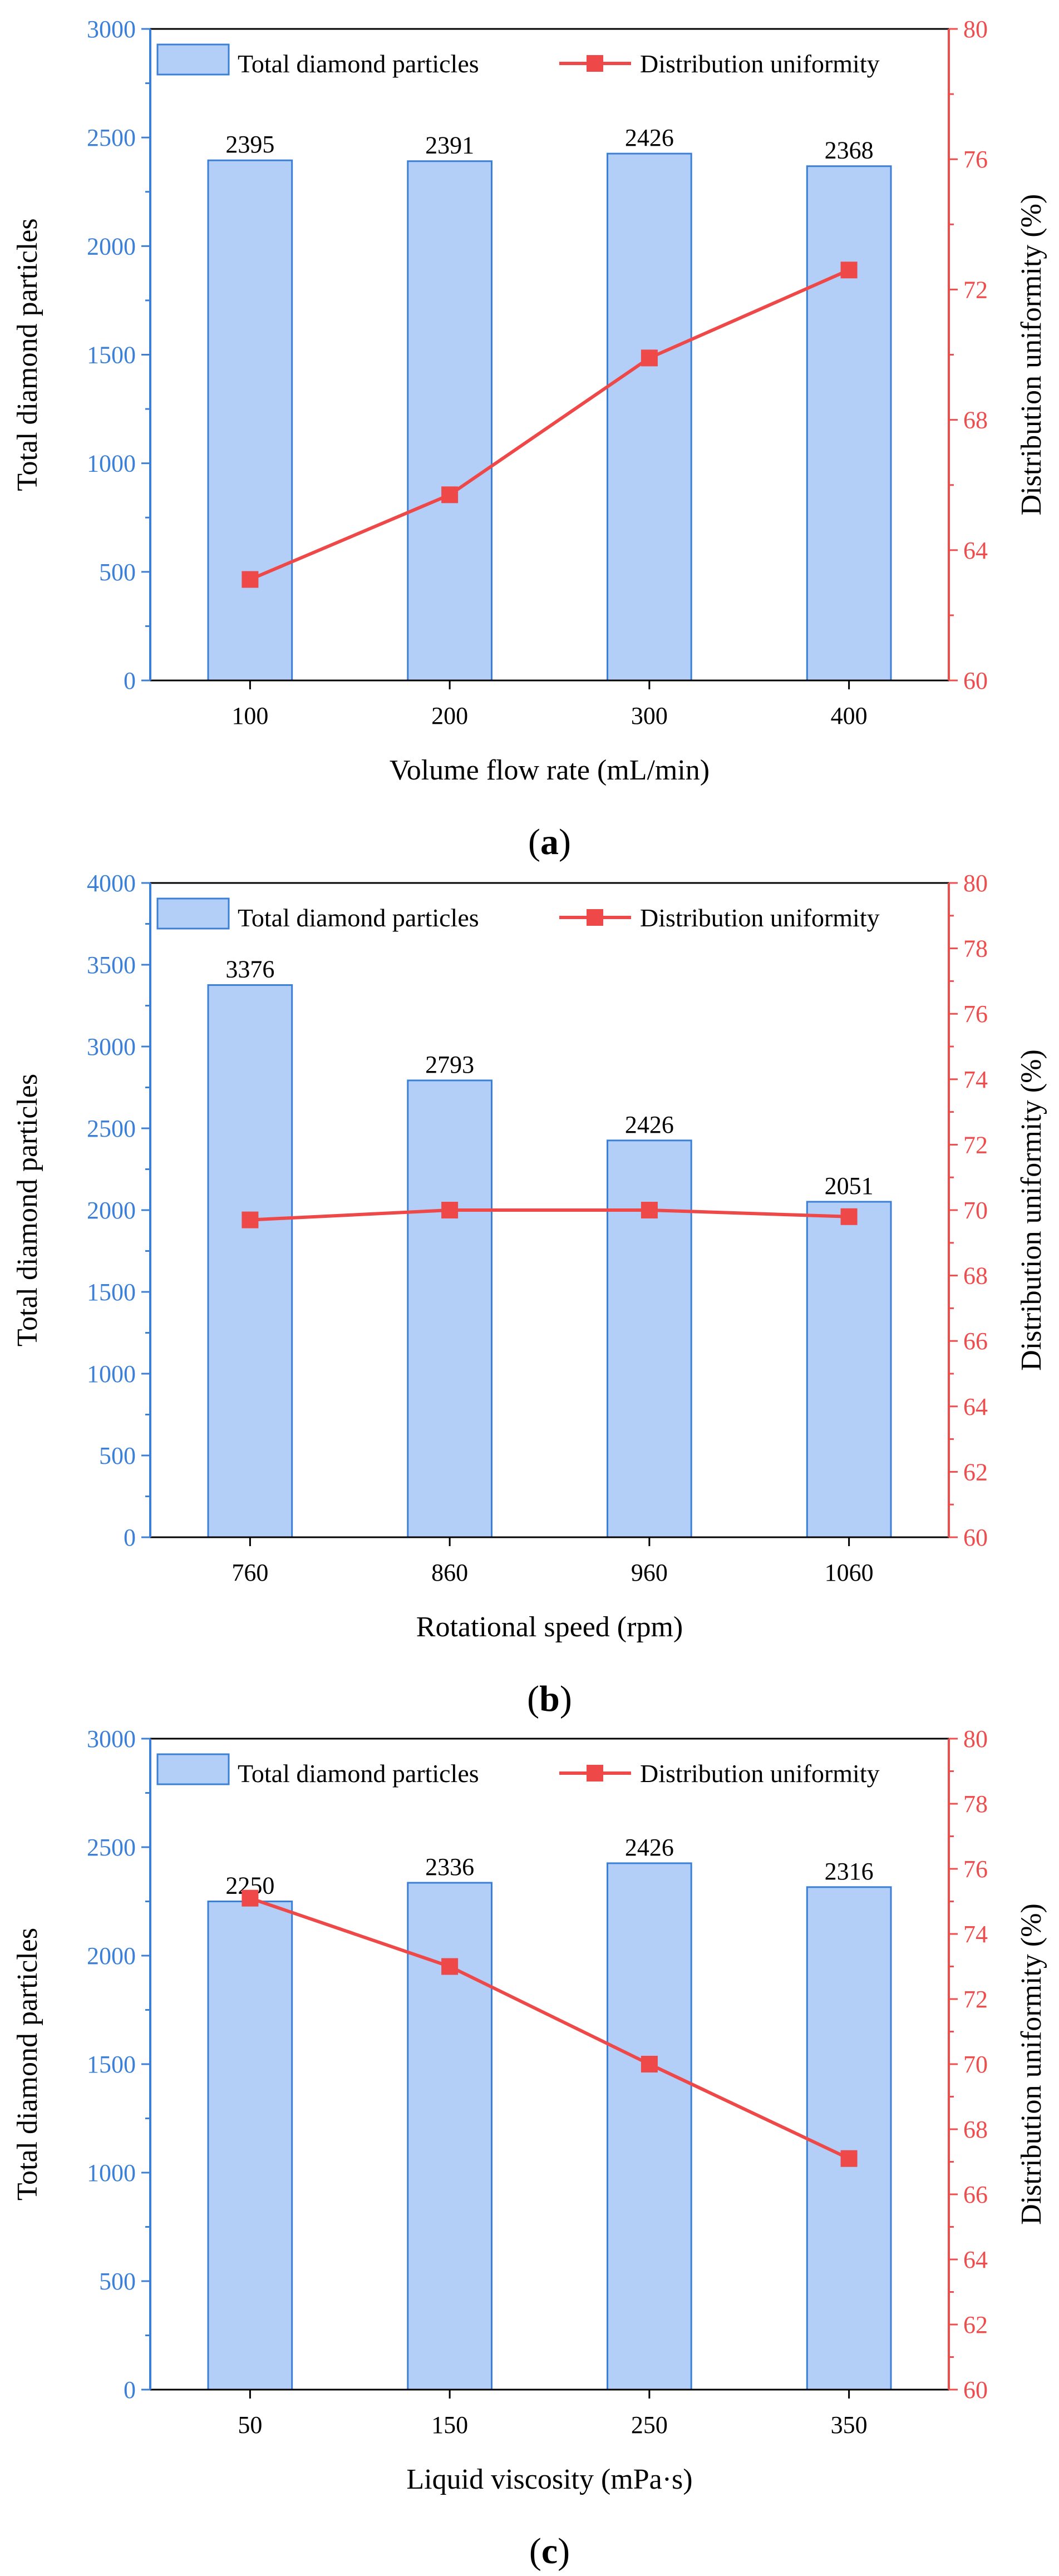 The width and height of the screenshot is (1059, 2576). Describe the element at coordinates (449, 145) in the screenshot. I see `bar-value-label: 2391` at that location.